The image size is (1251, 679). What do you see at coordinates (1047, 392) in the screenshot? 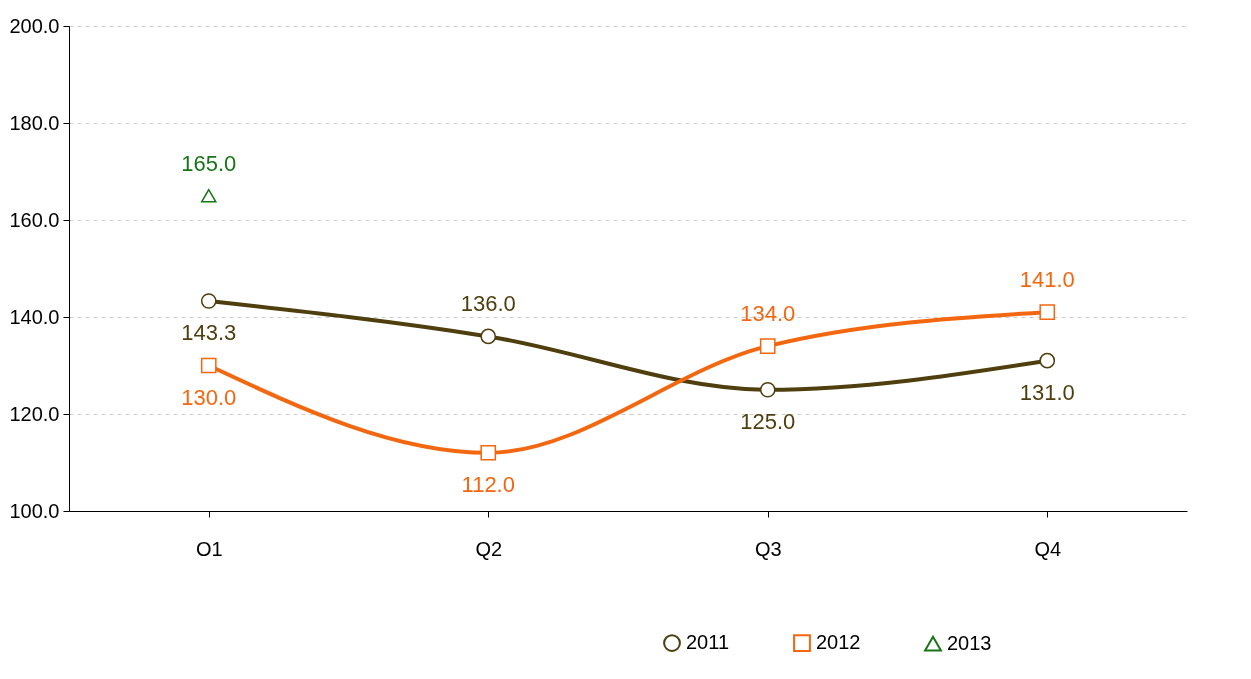
I see `data-label: 131.0` at bounding box center [1047, 392].